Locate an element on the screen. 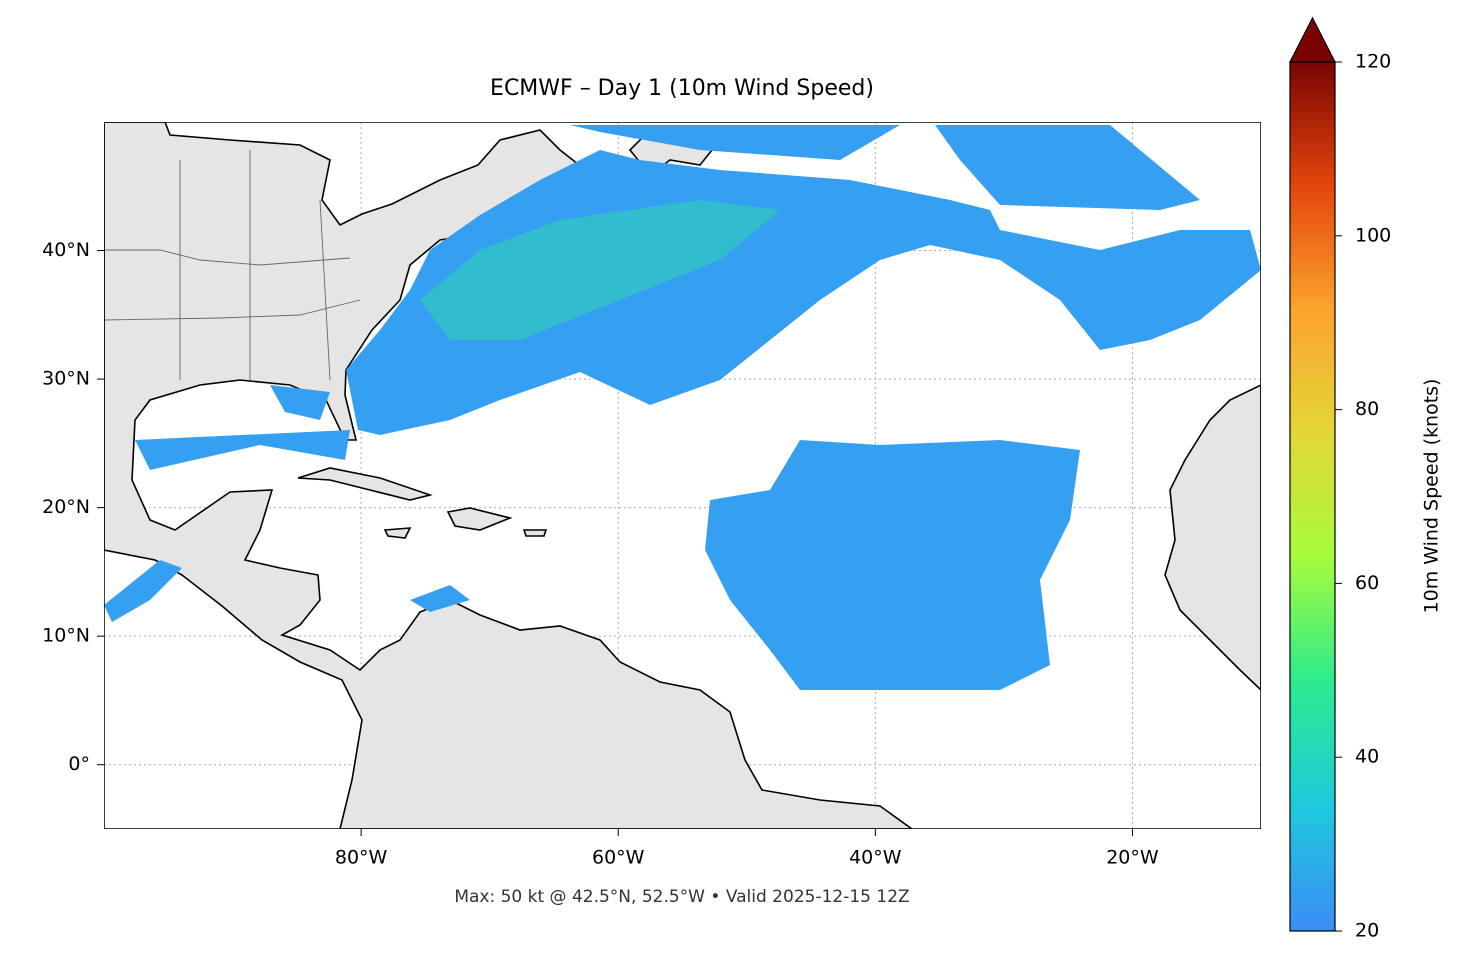 The image size is (1466, 973). wind-central-atlantic is located at coordinates (892, 565).